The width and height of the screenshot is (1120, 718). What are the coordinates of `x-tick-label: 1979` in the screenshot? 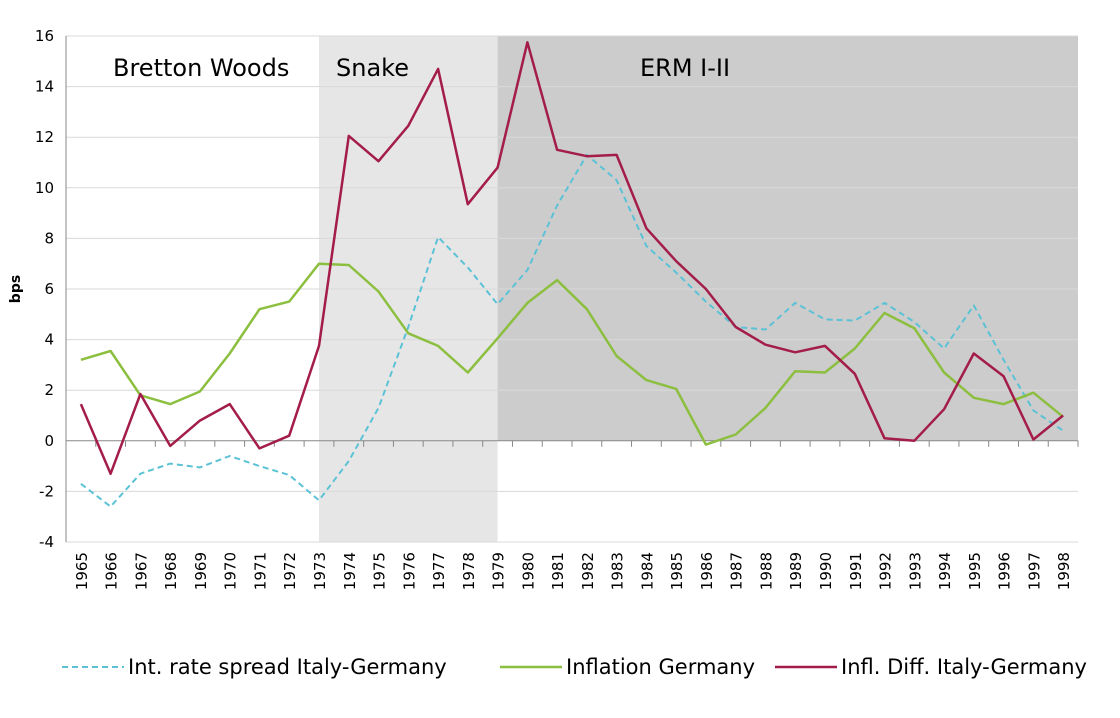 It's located at (499, 571).